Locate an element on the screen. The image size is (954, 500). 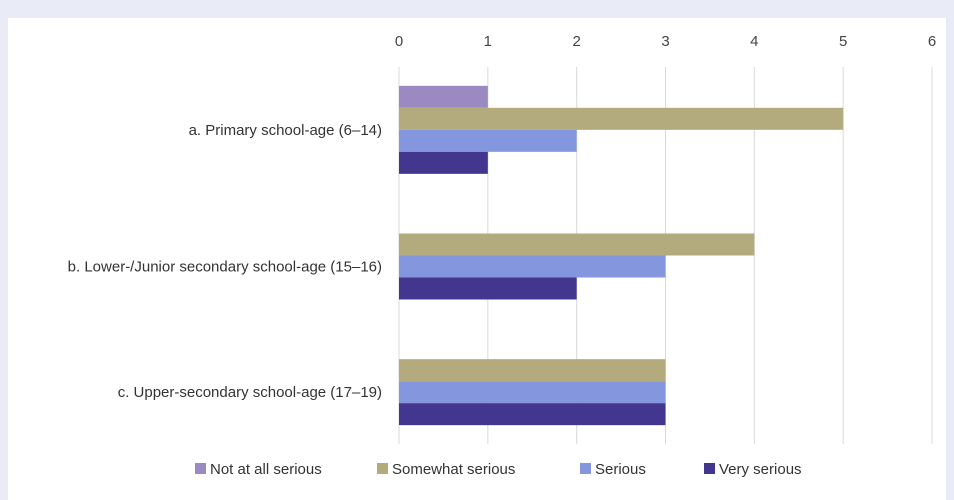
legend-label: Somewhat serious is located at coordinates (453, 469).